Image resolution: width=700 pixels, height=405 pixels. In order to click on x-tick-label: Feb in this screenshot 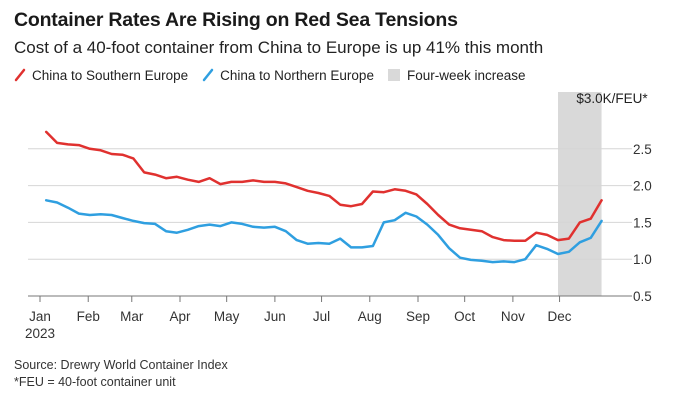, I will do `click(88, 316)`.